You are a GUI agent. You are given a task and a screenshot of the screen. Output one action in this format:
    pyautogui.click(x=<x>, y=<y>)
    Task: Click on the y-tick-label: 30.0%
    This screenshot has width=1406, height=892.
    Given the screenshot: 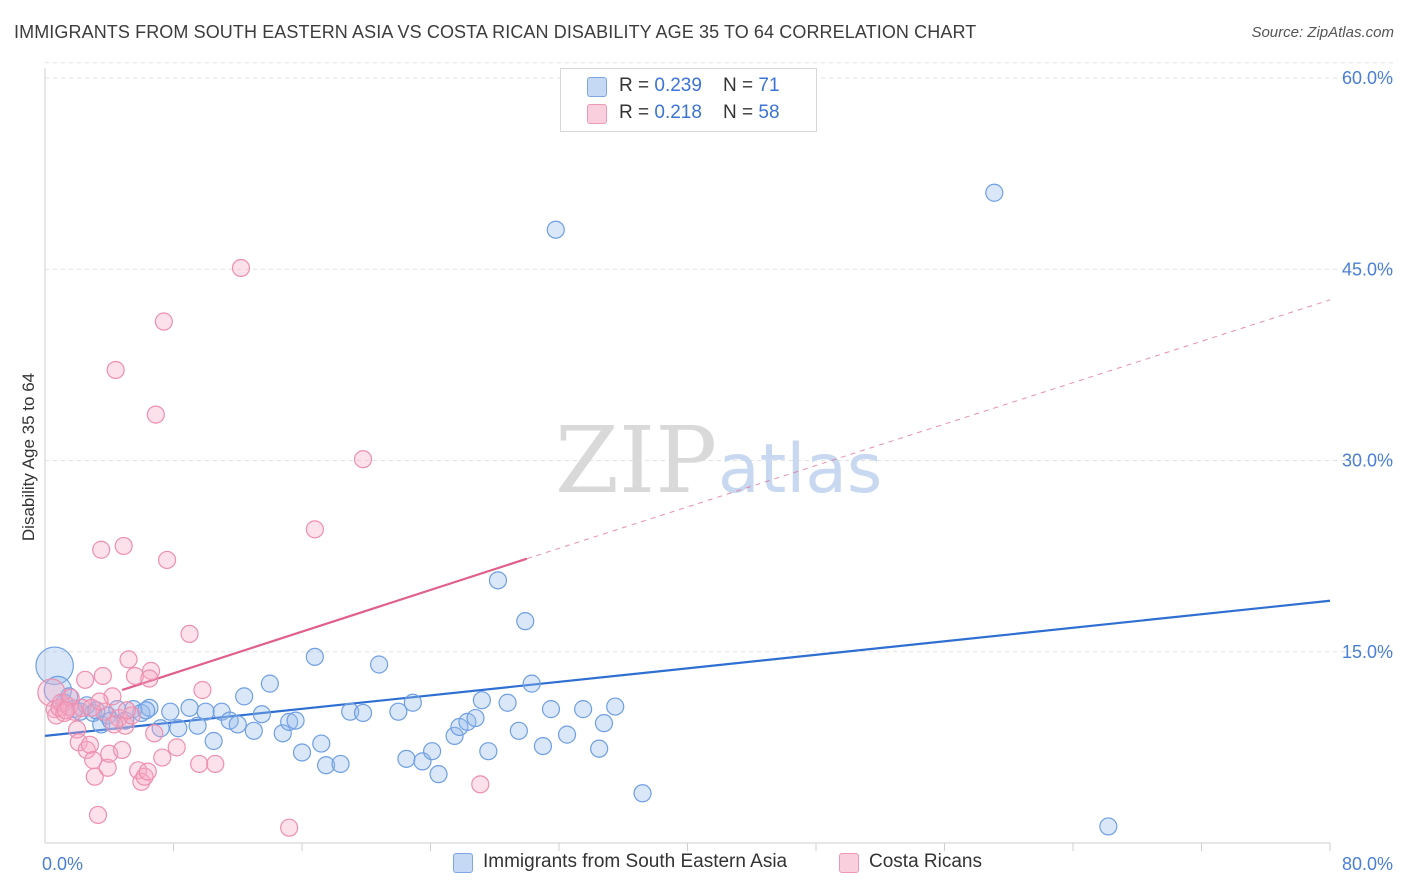 What is the action you would take?
    pyautogui.click(x=1367, y=461)
    